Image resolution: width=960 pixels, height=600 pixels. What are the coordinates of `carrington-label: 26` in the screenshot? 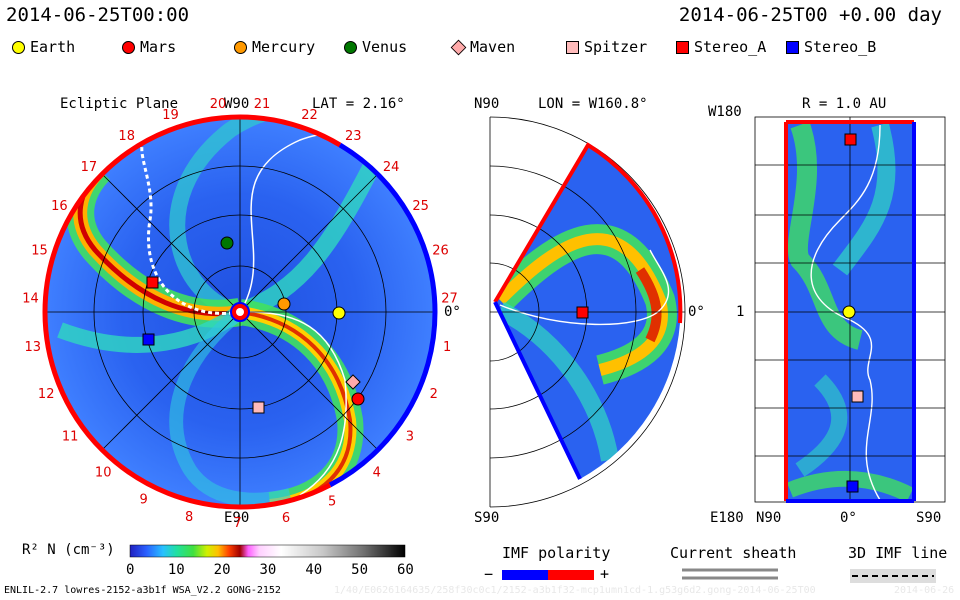 It's located at (440, 250).